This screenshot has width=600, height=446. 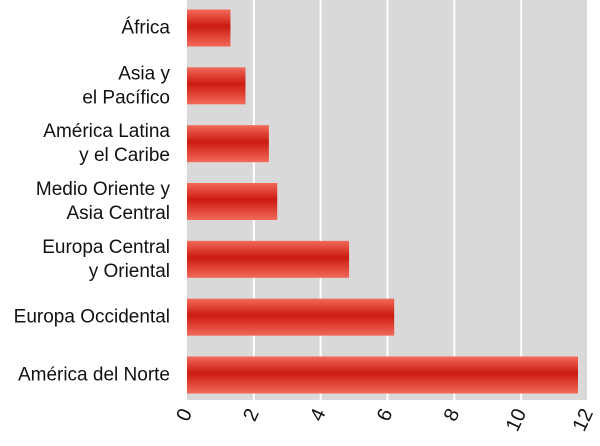 I want to click on x-tick-label-12: 12, so click(x=583, y=419).